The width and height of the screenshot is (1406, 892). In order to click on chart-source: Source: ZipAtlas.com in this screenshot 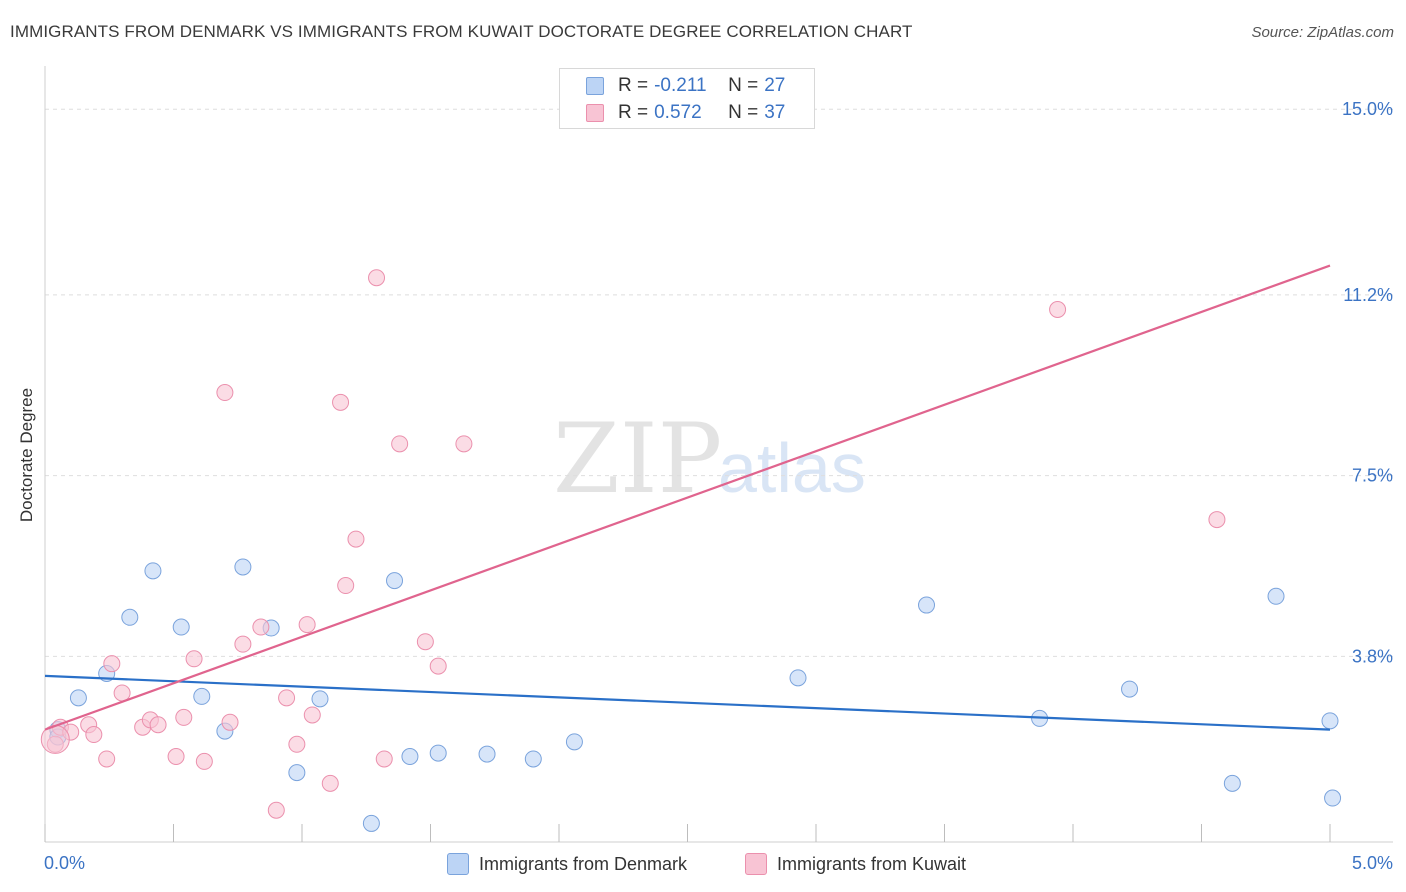, I will do `click(1322, 32)`.